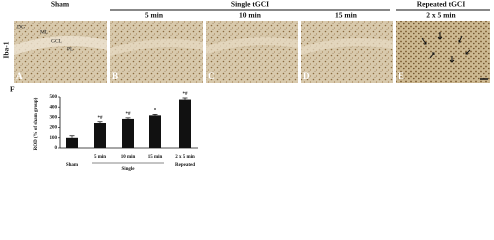  I want to click on region-label: DG, so click(21, 27).